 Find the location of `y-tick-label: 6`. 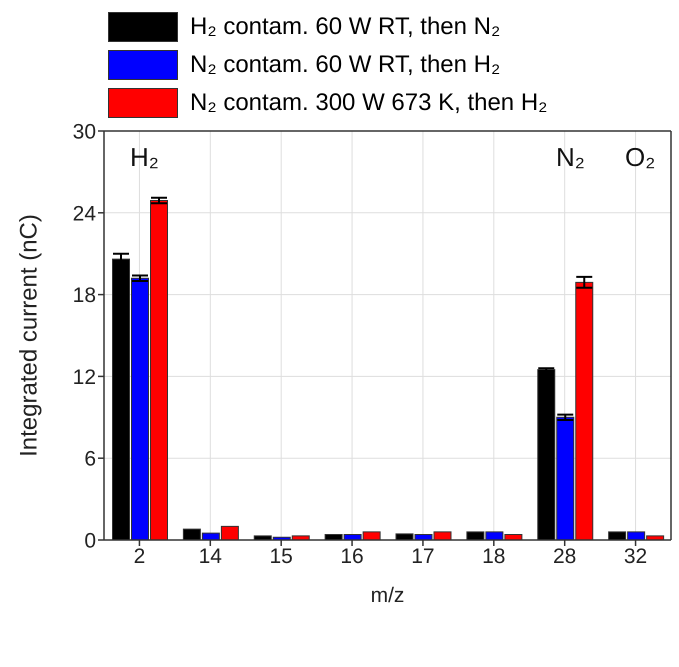

y-tick-label: 6 is located at coordinates (90, 459).